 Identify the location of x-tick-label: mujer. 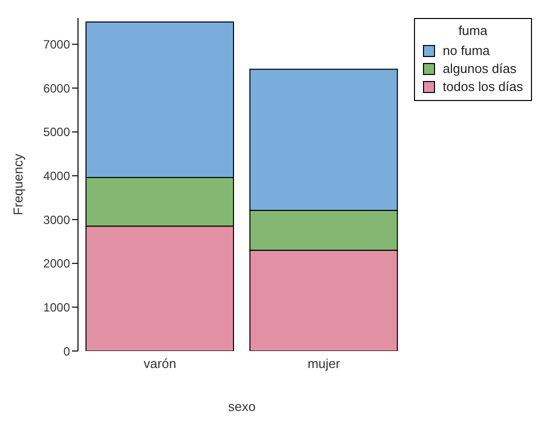
(324, 364).